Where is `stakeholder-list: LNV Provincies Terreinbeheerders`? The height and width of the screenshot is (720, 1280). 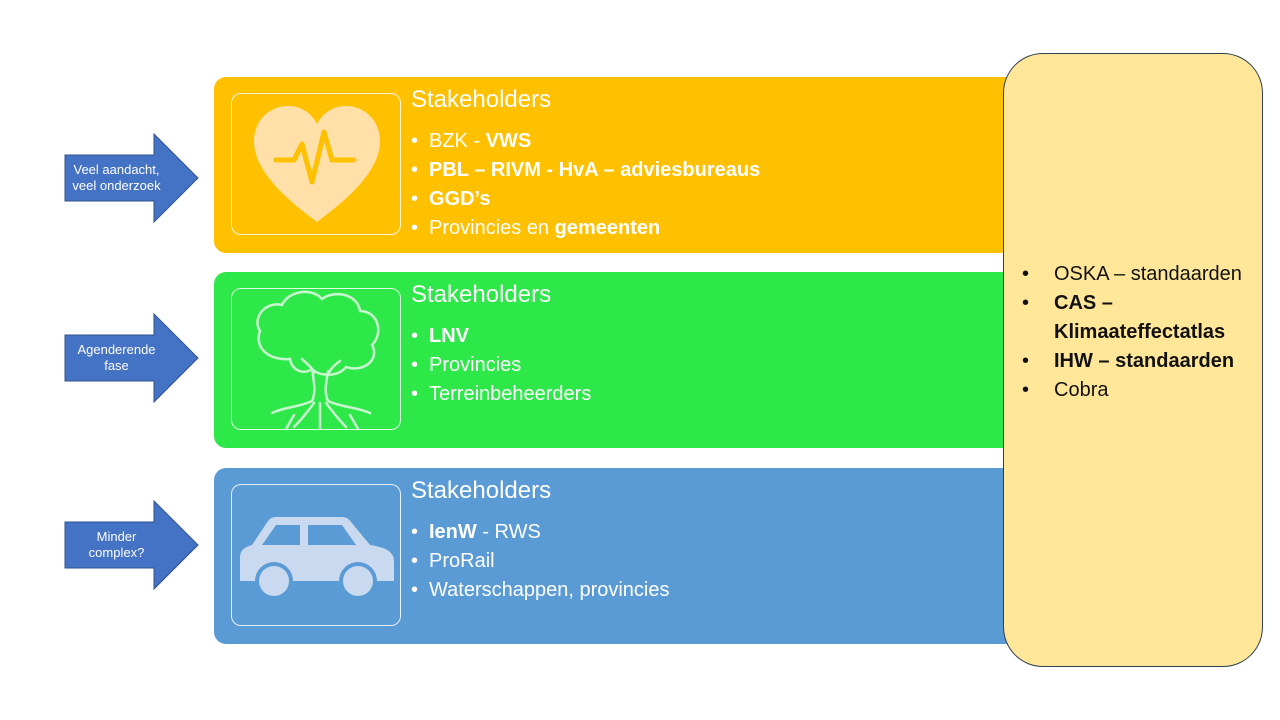 stakeholder-list: LNV Provincies Terreinbeheerders is located at coordinates (501, 365).